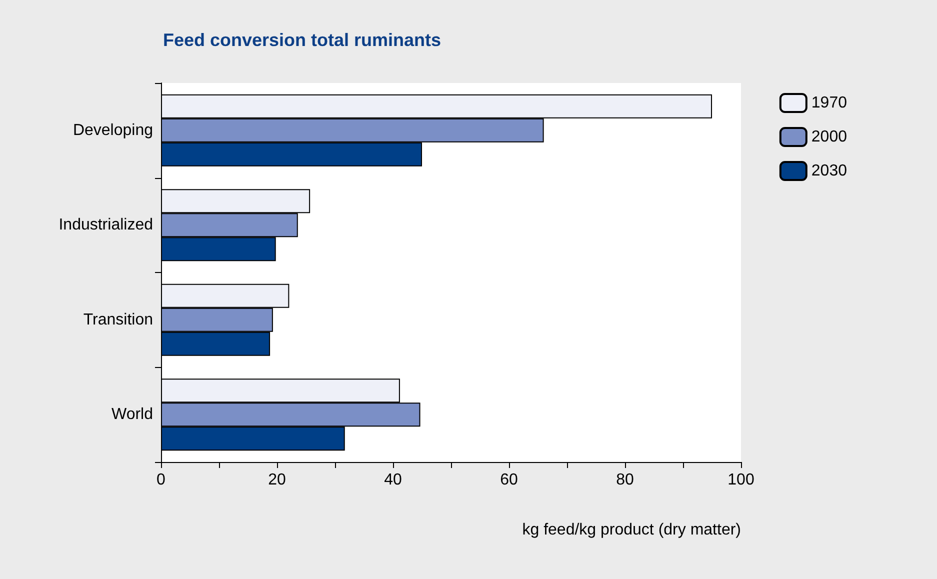  Describe the element at coordinates (829, 171) in the screenshot. I see `legend-label: 2030` at that location.